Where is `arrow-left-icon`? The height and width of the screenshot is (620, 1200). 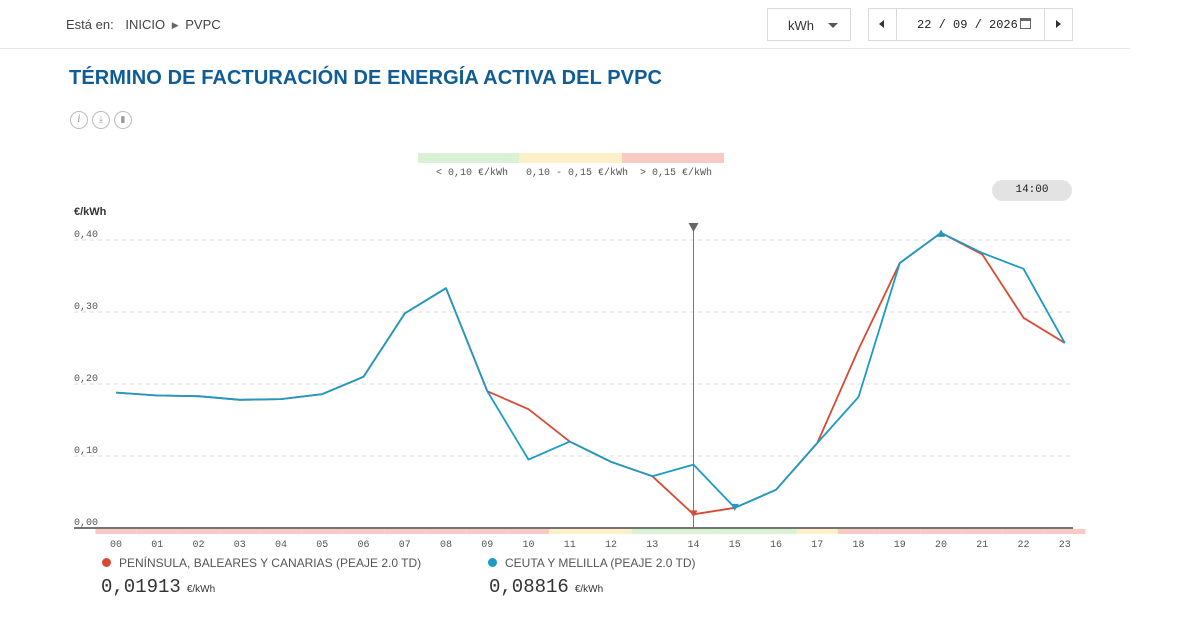 arrow-left-icon is located at coordinates (881, 24).